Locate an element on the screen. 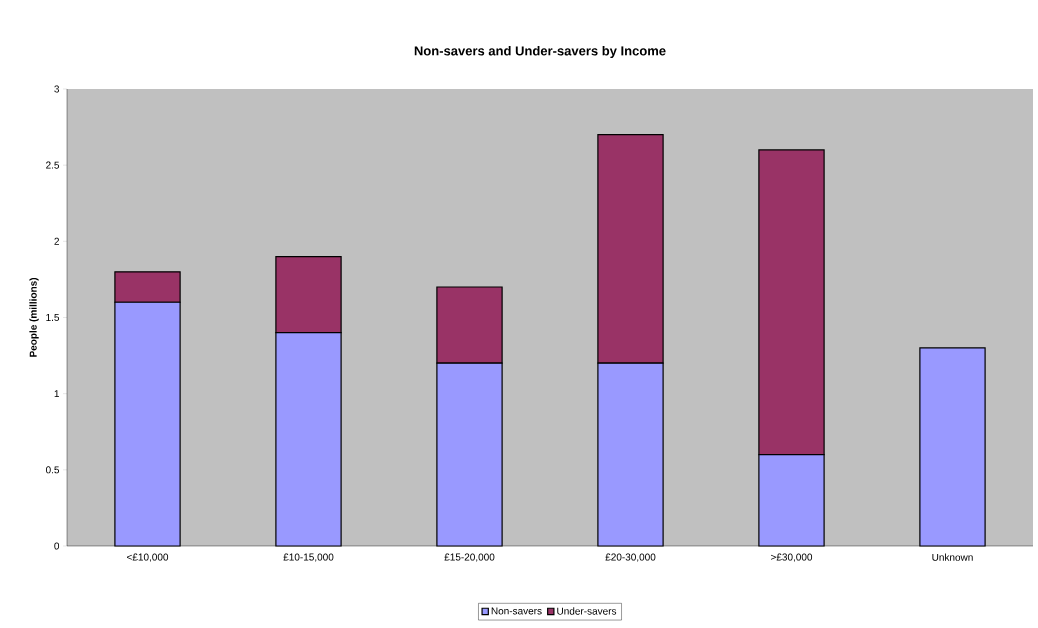  y-tick-label: 1.5 is located at coordinates (53, 317).